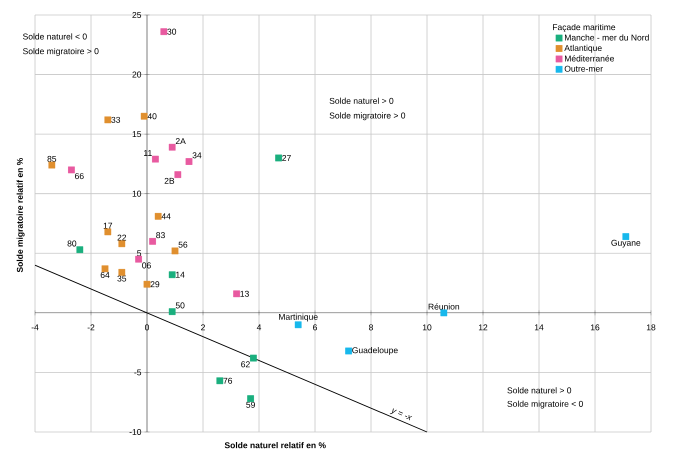  I want to click on annotation: 80, so click(72, 243).